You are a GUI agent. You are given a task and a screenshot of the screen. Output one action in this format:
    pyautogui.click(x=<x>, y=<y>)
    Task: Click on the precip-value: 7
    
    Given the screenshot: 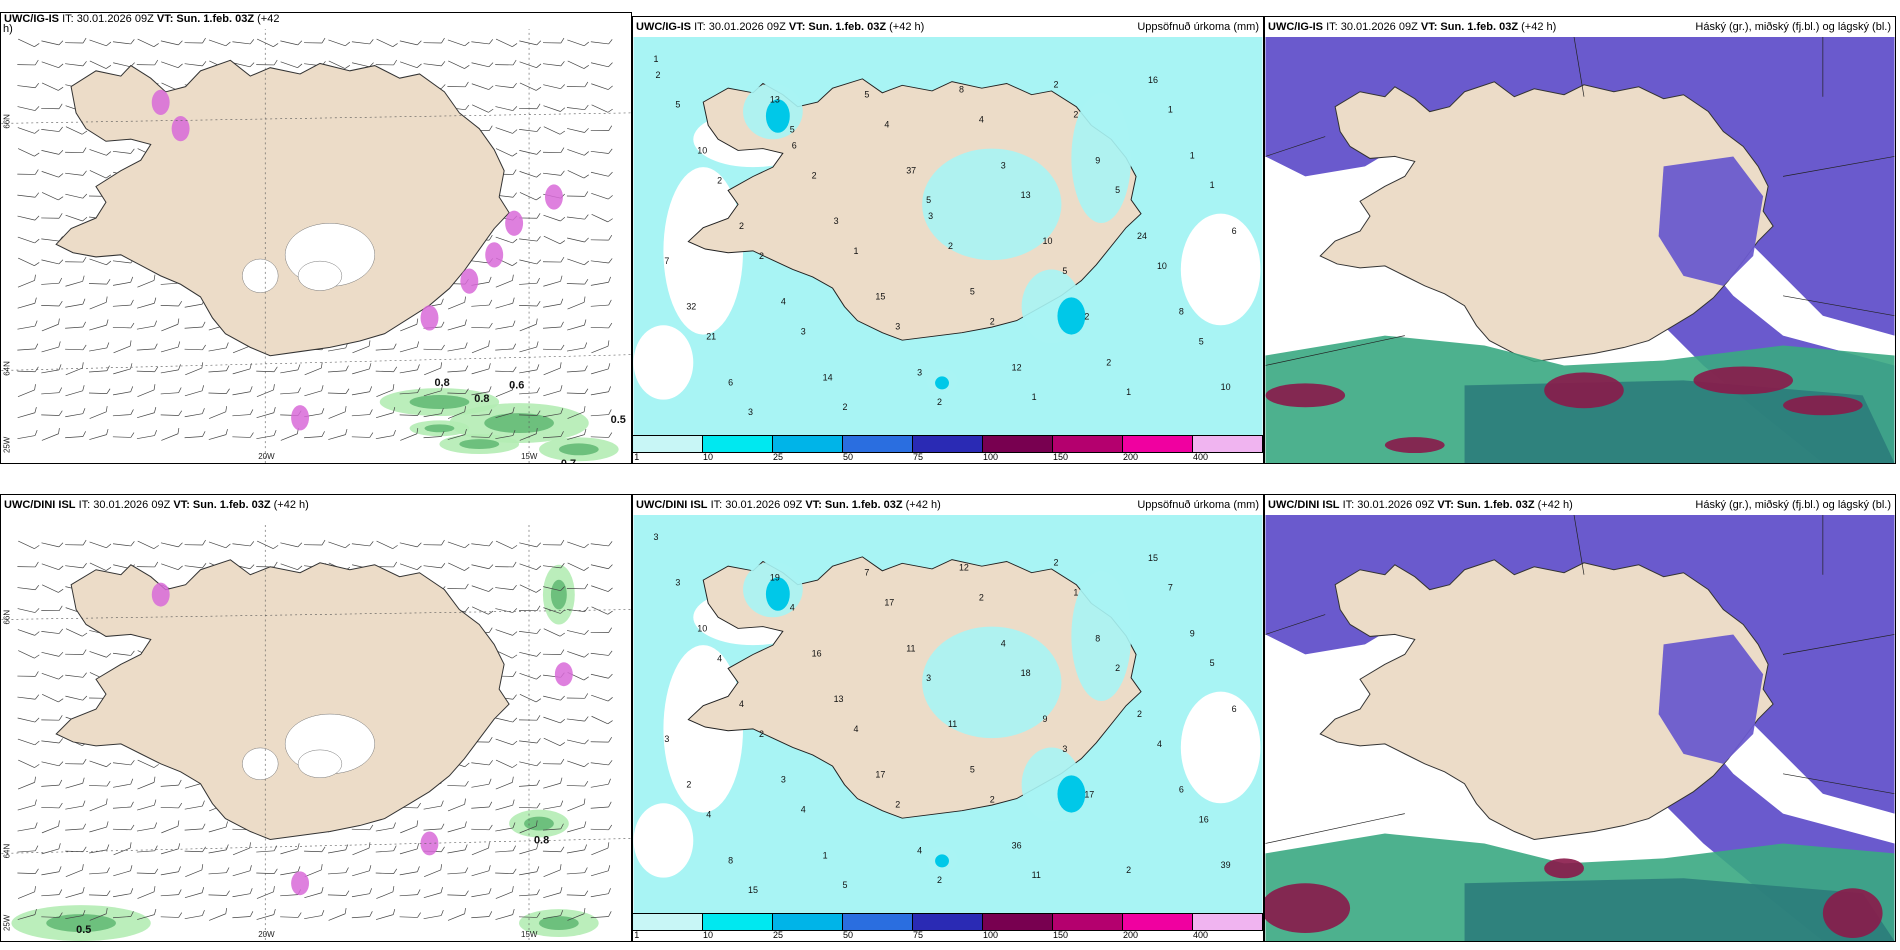 What is the action you would take?
    pyautogui.click(x=1170, y=588)
    